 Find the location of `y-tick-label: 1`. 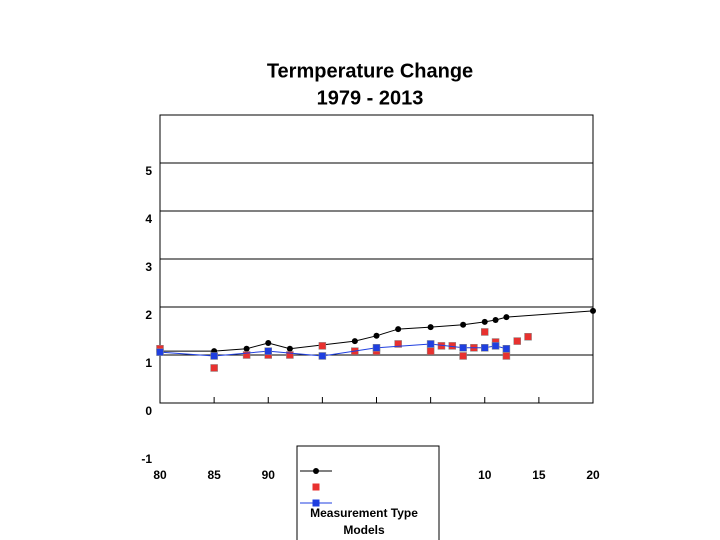

y-tick-label: 1 is located at coordinates (148, 363).